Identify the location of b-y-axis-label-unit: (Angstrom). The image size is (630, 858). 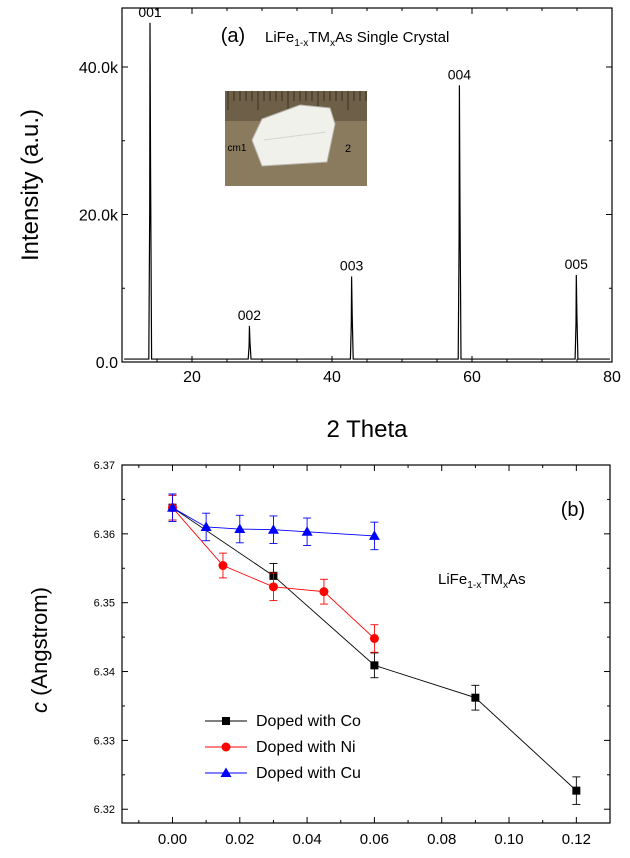
(39, 644).